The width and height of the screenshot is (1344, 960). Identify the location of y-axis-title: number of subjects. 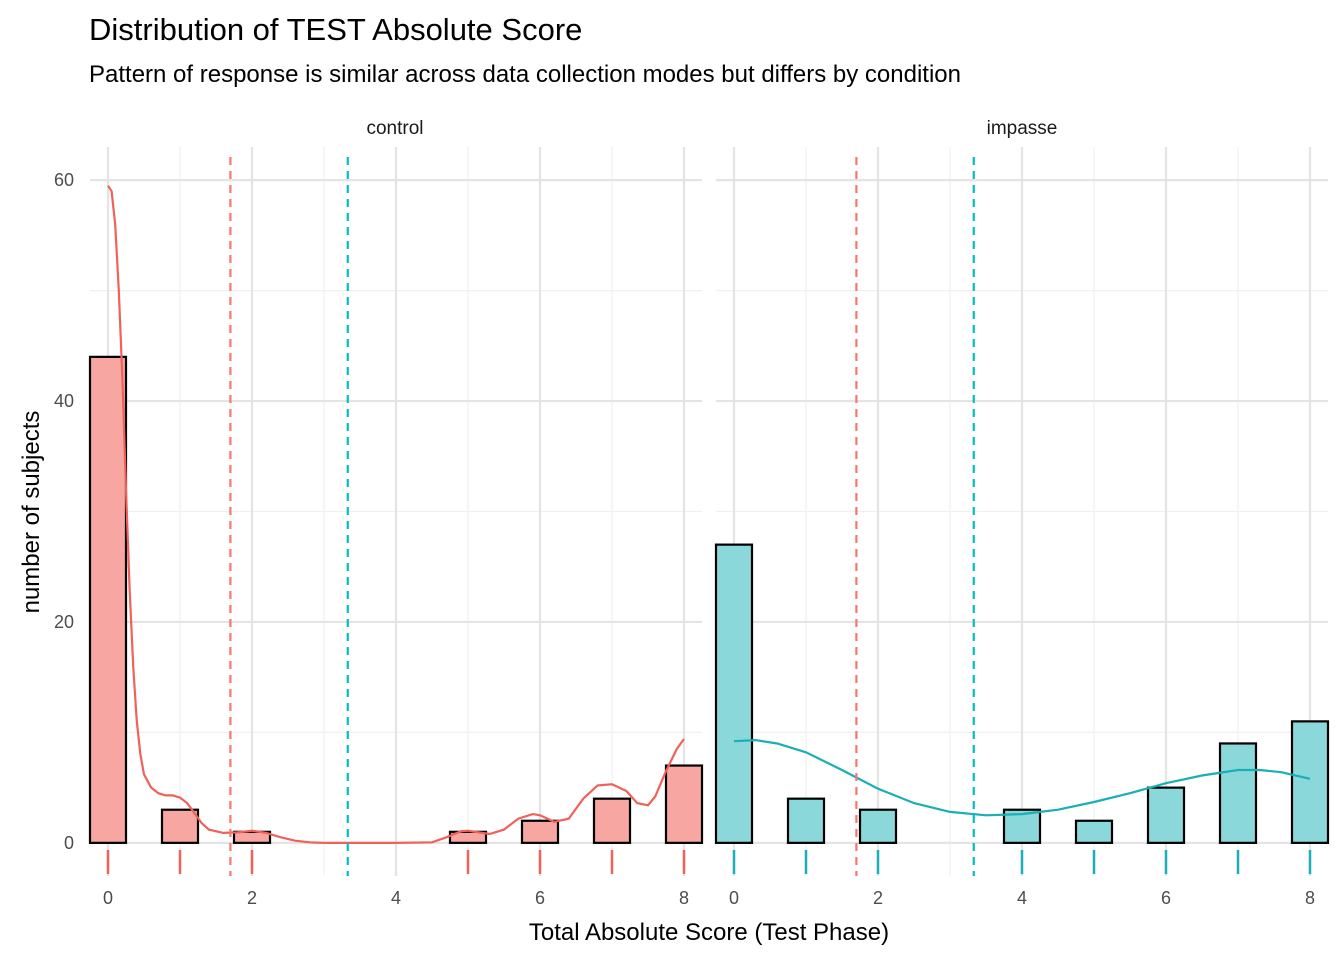
(31, 512).